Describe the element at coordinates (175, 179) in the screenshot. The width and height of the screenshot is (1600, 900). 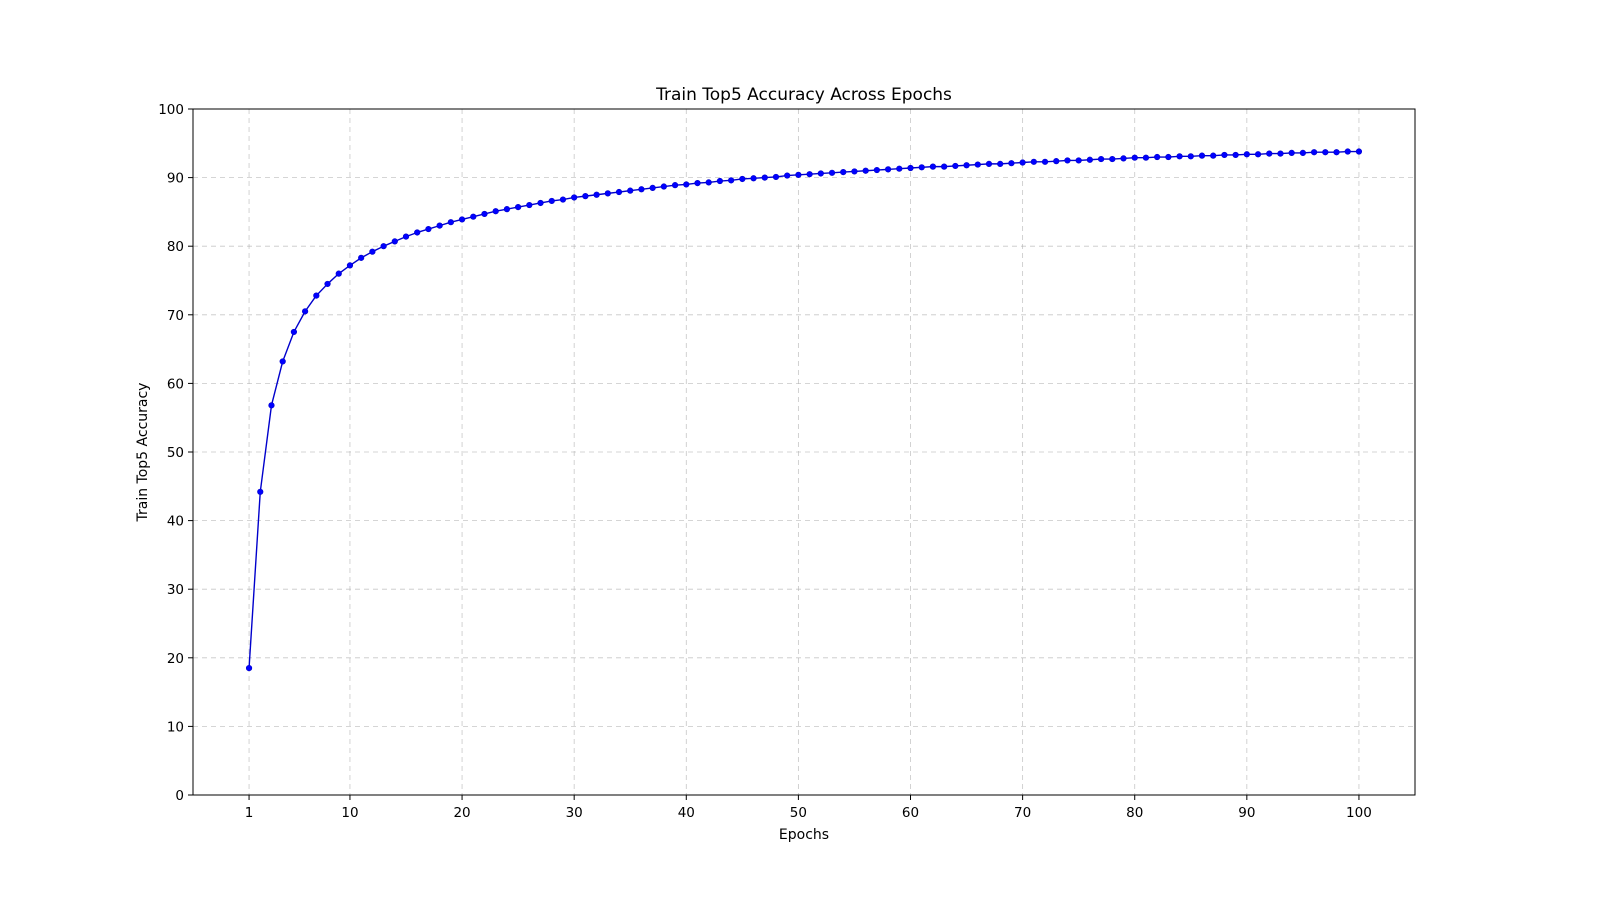
I see `y-tick-label: 90` at that location.